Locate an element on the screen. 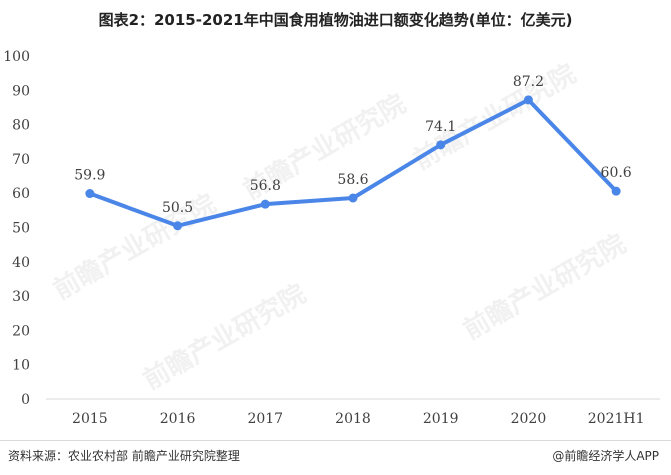 This screenshot has height=475, width=671. x-tick-label: 2017 is located at coordinates (265, 419).